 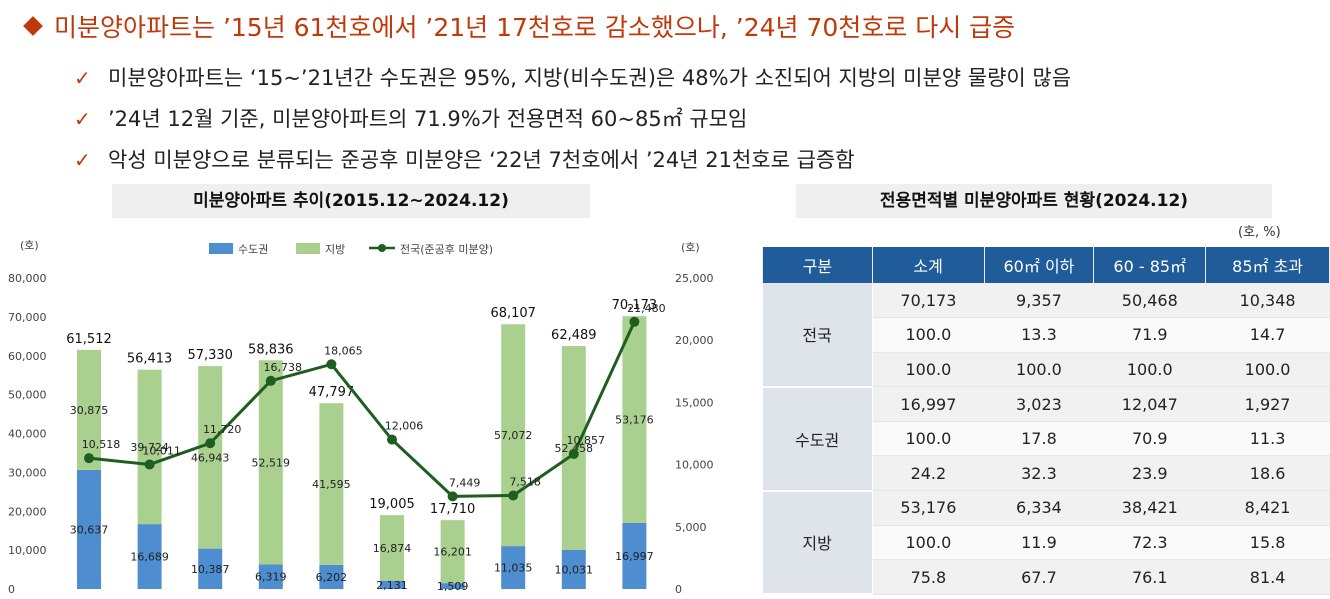 I want to click on right-axis-unit: (호), so click(x=690, y=247).